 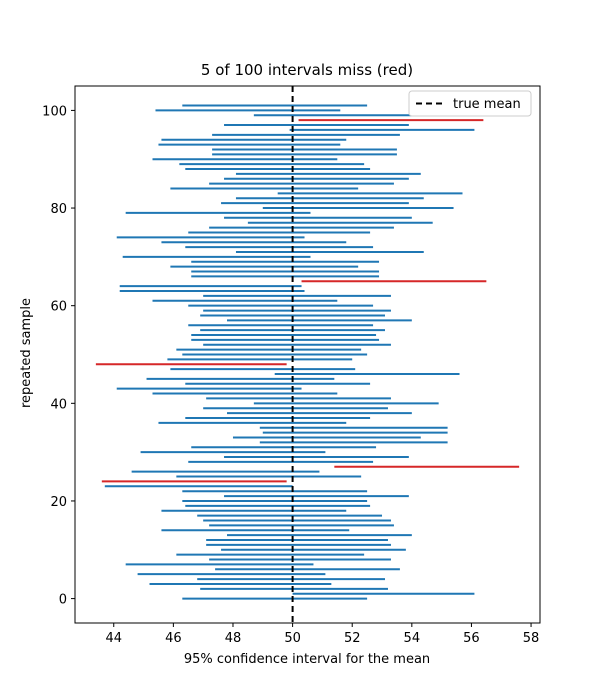 What do you see at coordinates (322, 634) in the screenshot?
I see `x-axis-ticks: 44 46 48 50 52 54 56 58` at bounding box center [322, 634].